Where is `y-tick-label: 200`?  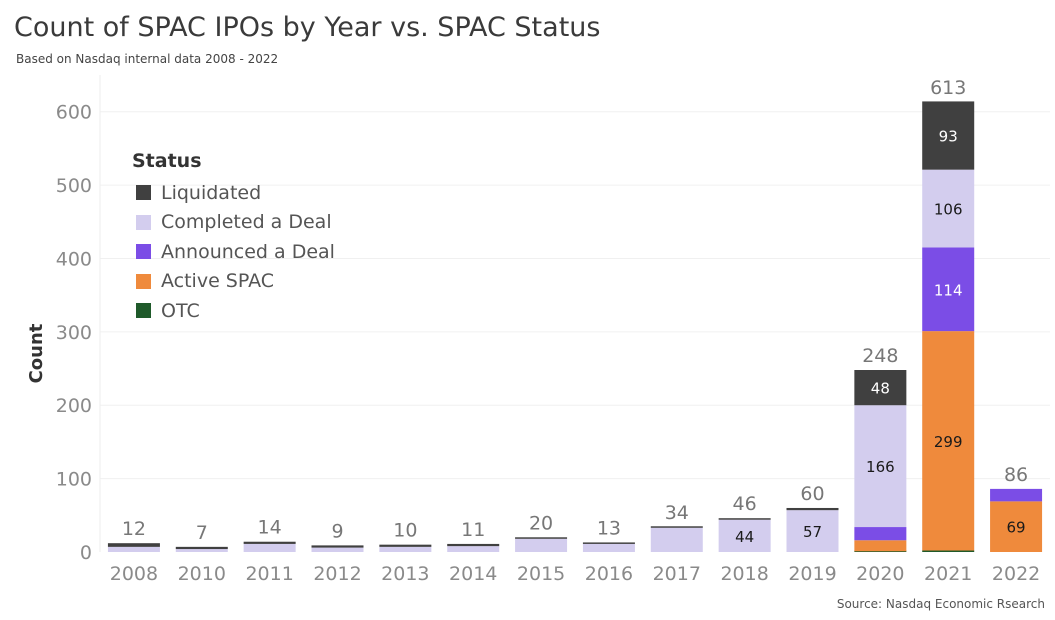
y-tick-label: 200 is located at coordinates (74, 406).